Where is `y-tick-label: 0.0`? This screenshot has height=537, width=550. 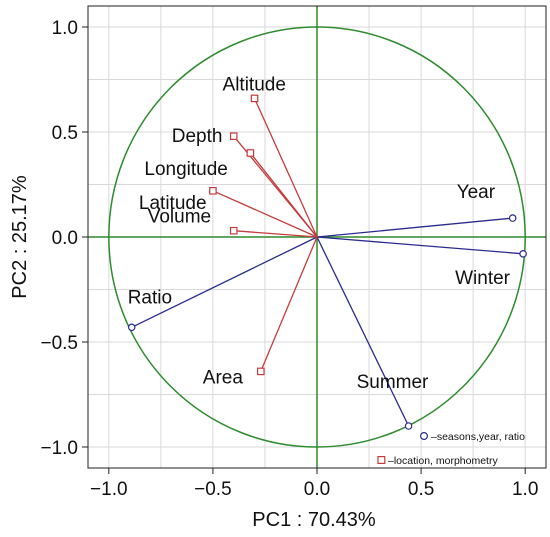 y-tick-label: 0.0 is located at coordinates (65, 238).